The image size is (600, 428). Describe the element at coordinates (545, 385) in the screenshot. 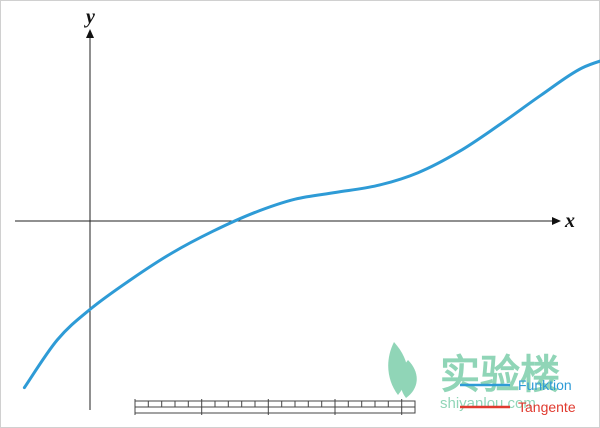

I see `legend-label-funktion: Funktion` at that location.